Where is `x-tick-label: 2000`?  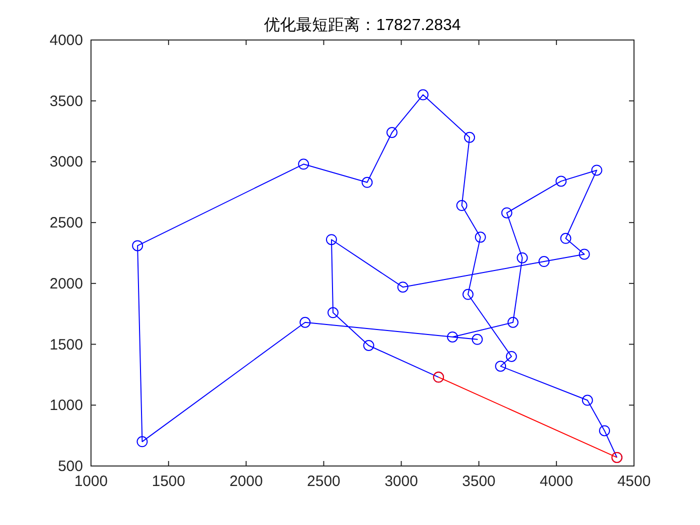
x-tick-label: 2000 is located at coordinates (246, 481).